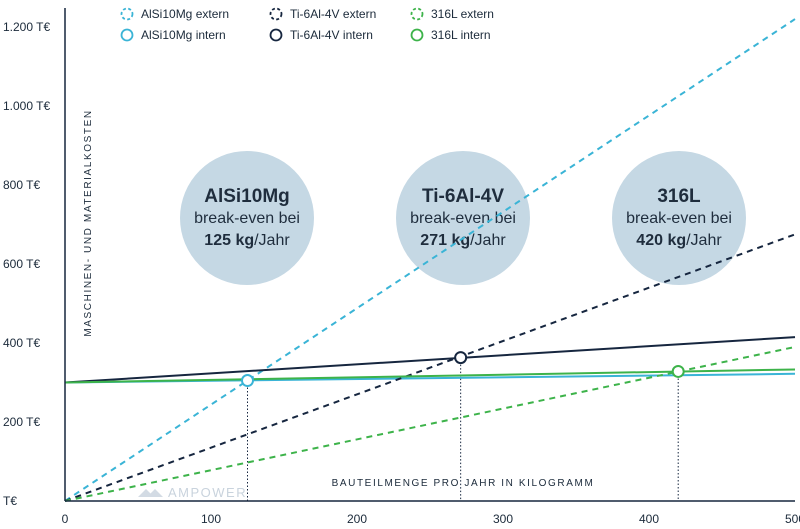  I want to click on legend-item-ti-6al-4v-extern: Ti-6Al-4V extern, so click(322, 14).